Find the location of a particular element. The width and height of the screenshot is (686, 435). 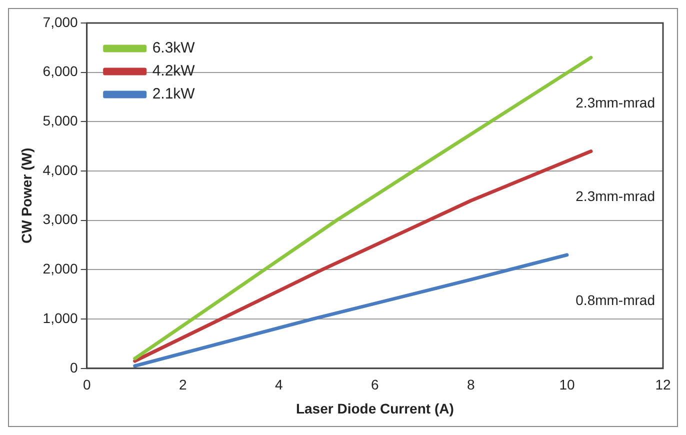

y-tick-label: 4,000 is located at coordinates (60, 170).